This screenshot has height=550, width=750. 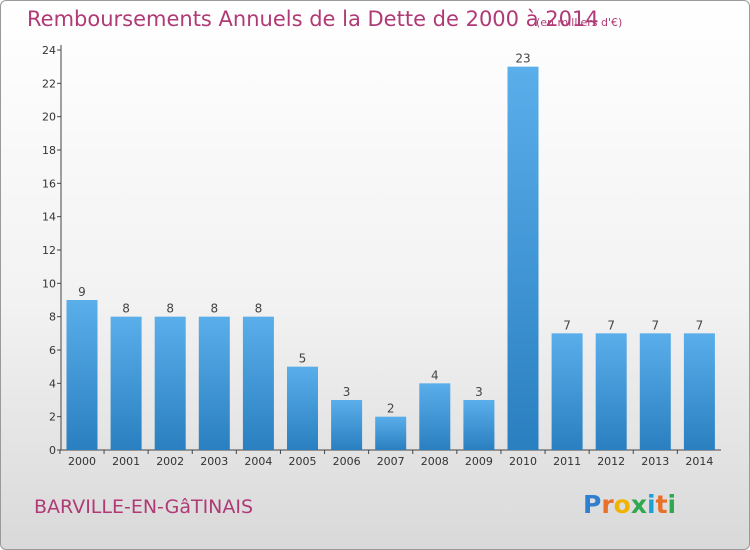 I want to click on x-tick-label: 2014, so click(x=699, y=461).